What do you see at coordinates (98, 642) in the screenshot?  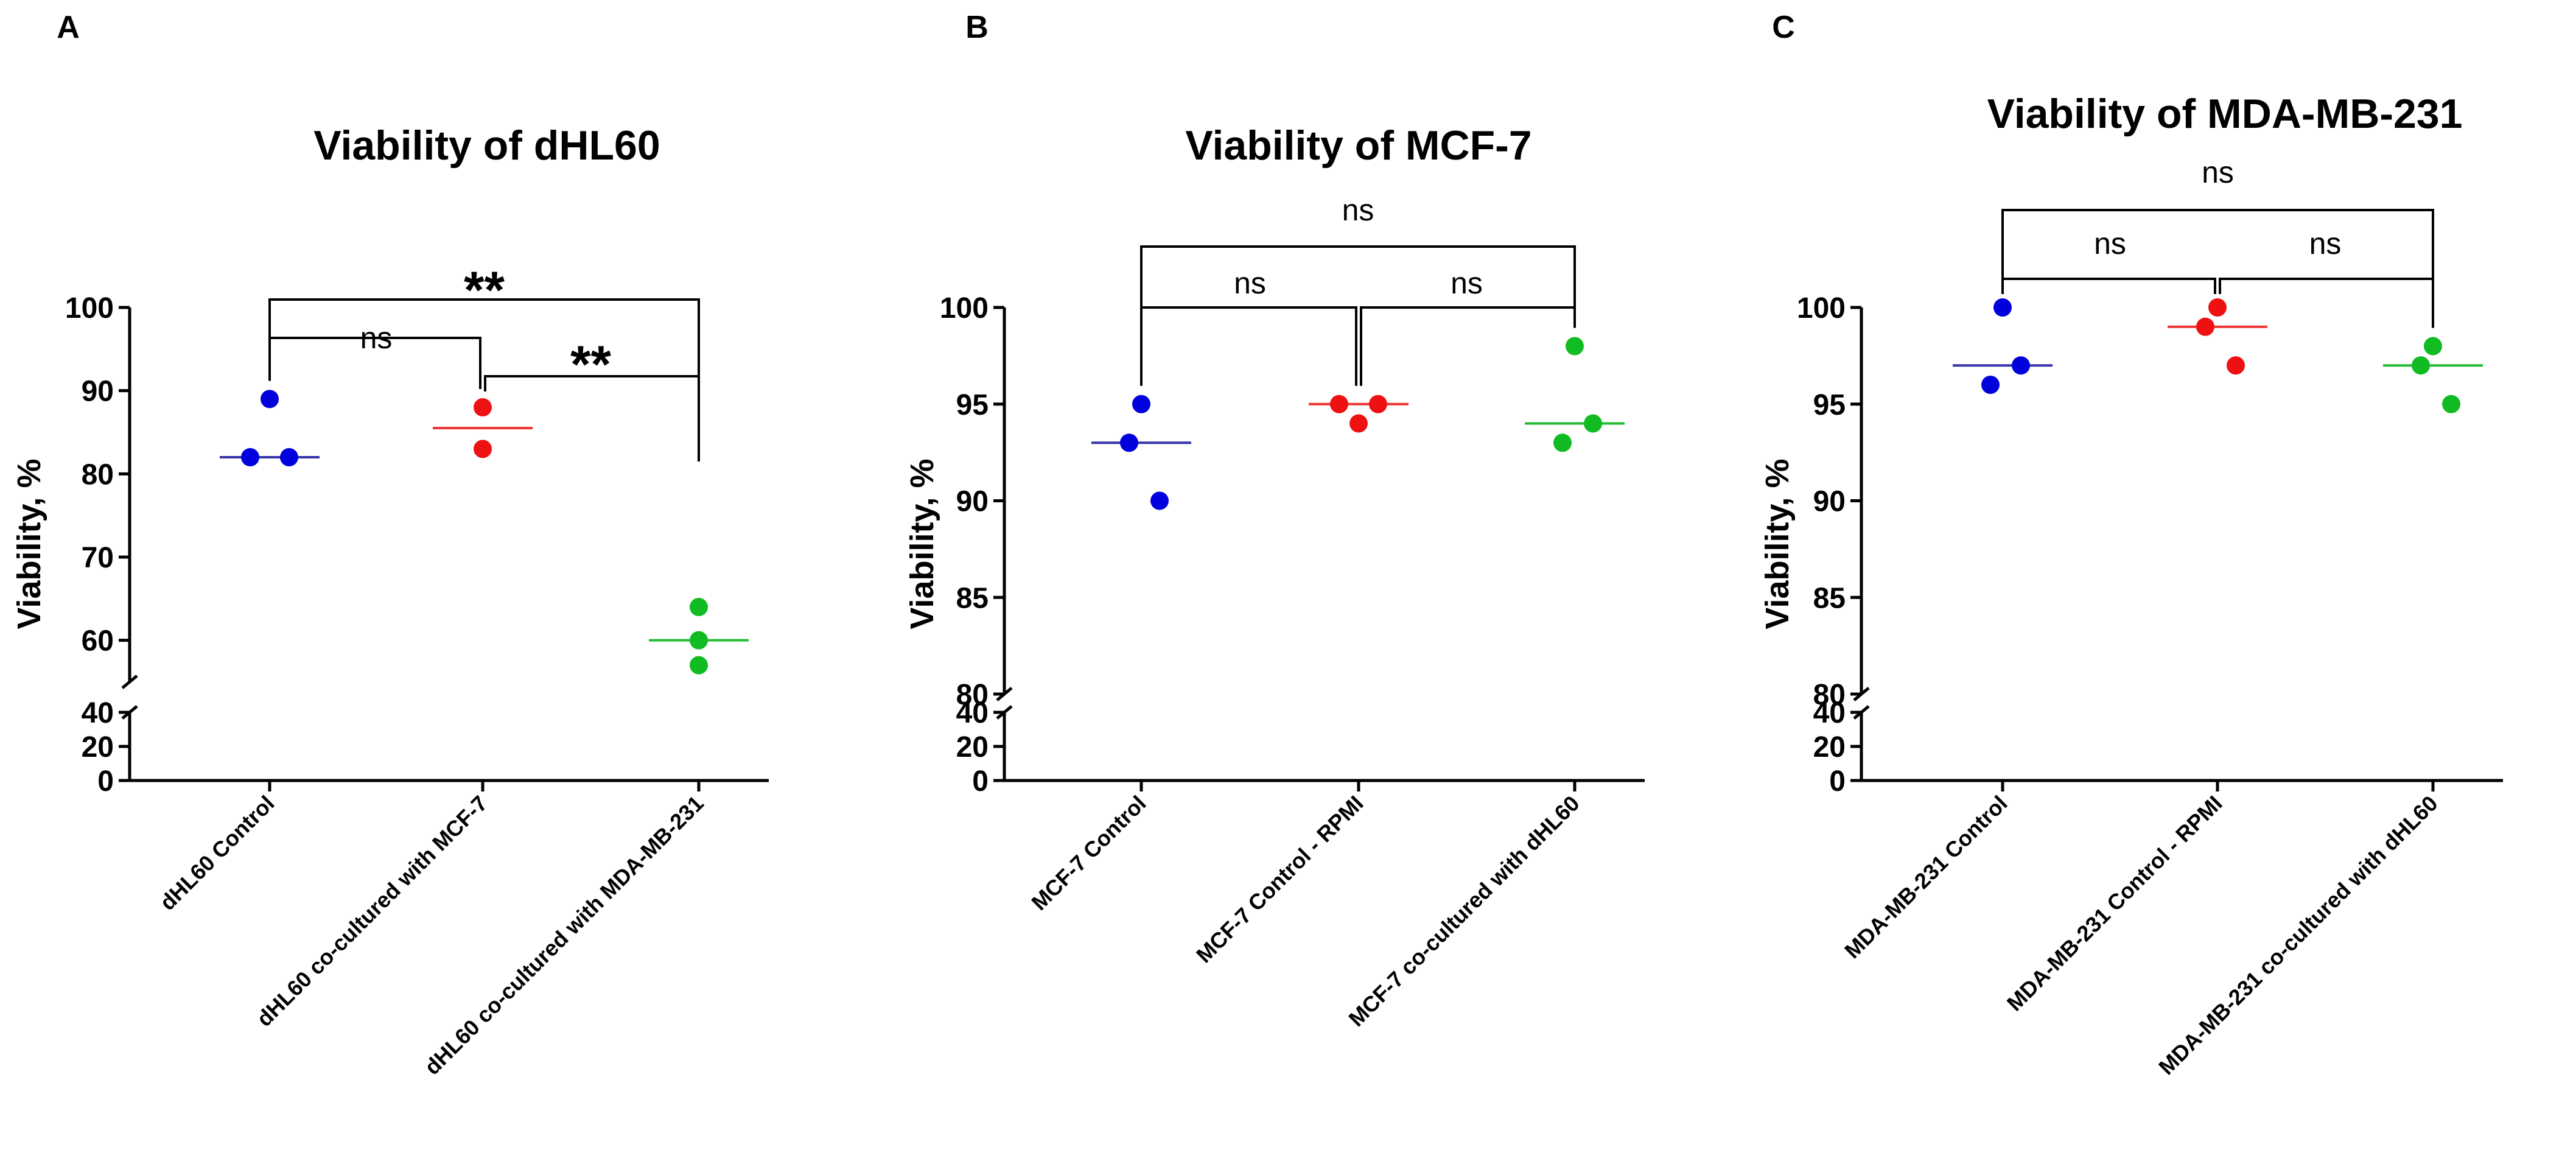 I see `y-tick-label: 60` at bounding box center [98, 642].